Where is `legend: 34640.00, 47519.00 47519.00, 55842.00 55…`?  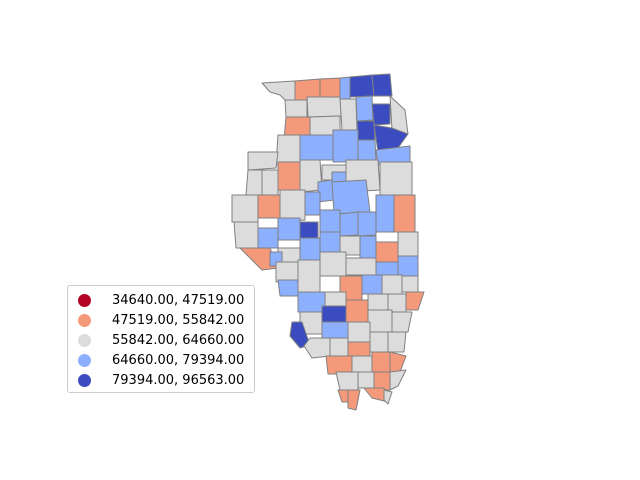 legend: 34640.00, 47519.00 47519.00, 55842.00 55… is located at coordinates (161, 339).